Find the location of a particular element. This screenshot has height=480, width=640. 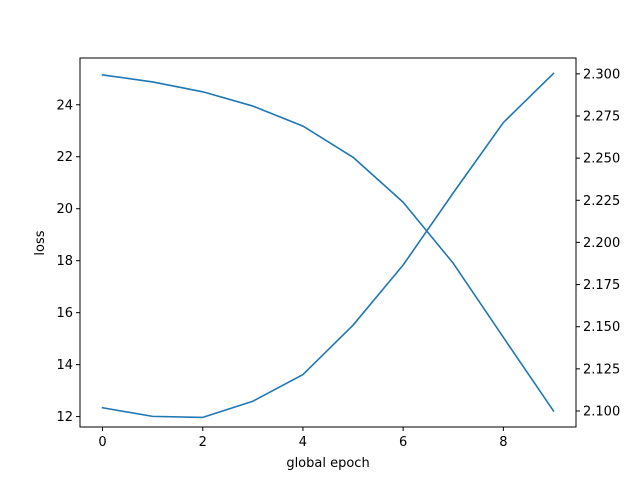

y-left-tick-label: 12 is located at coordinates (64, 417).